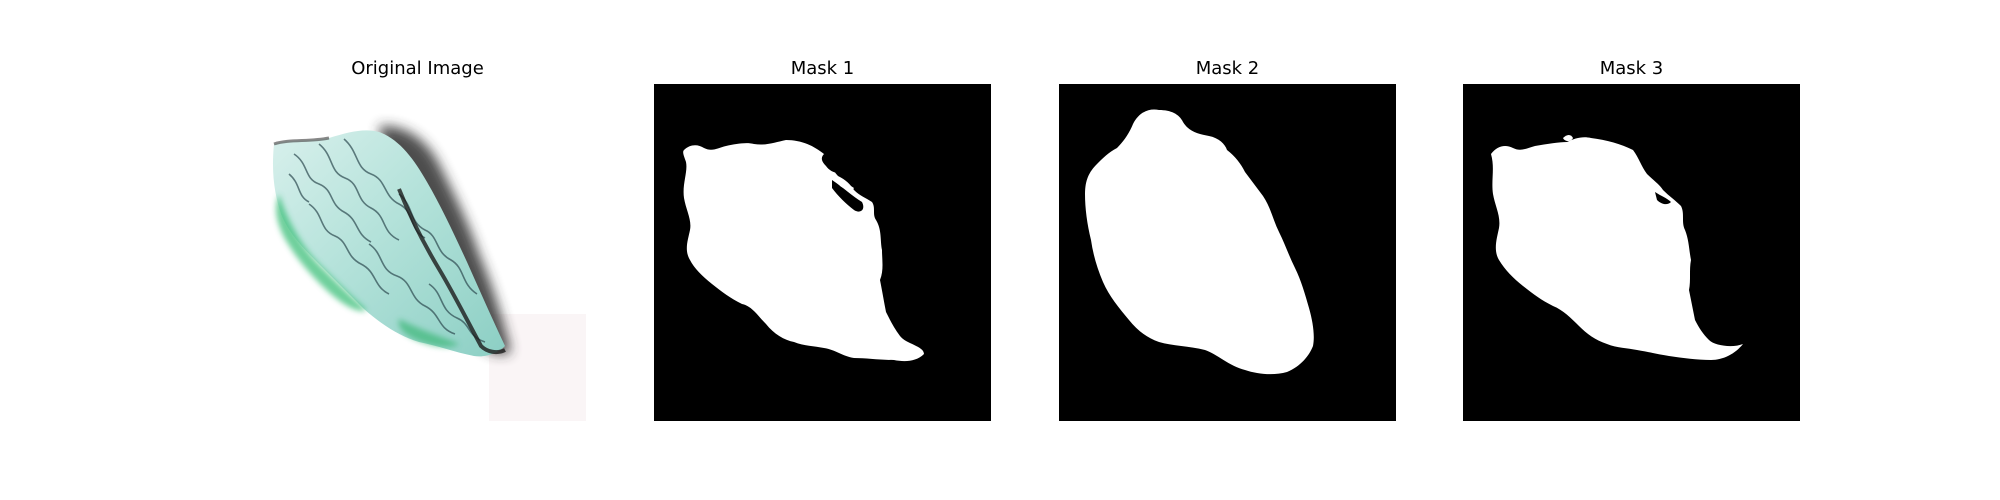 The image size is (2000, 500). I want to click on mask-3-region, so click(1617, 248).